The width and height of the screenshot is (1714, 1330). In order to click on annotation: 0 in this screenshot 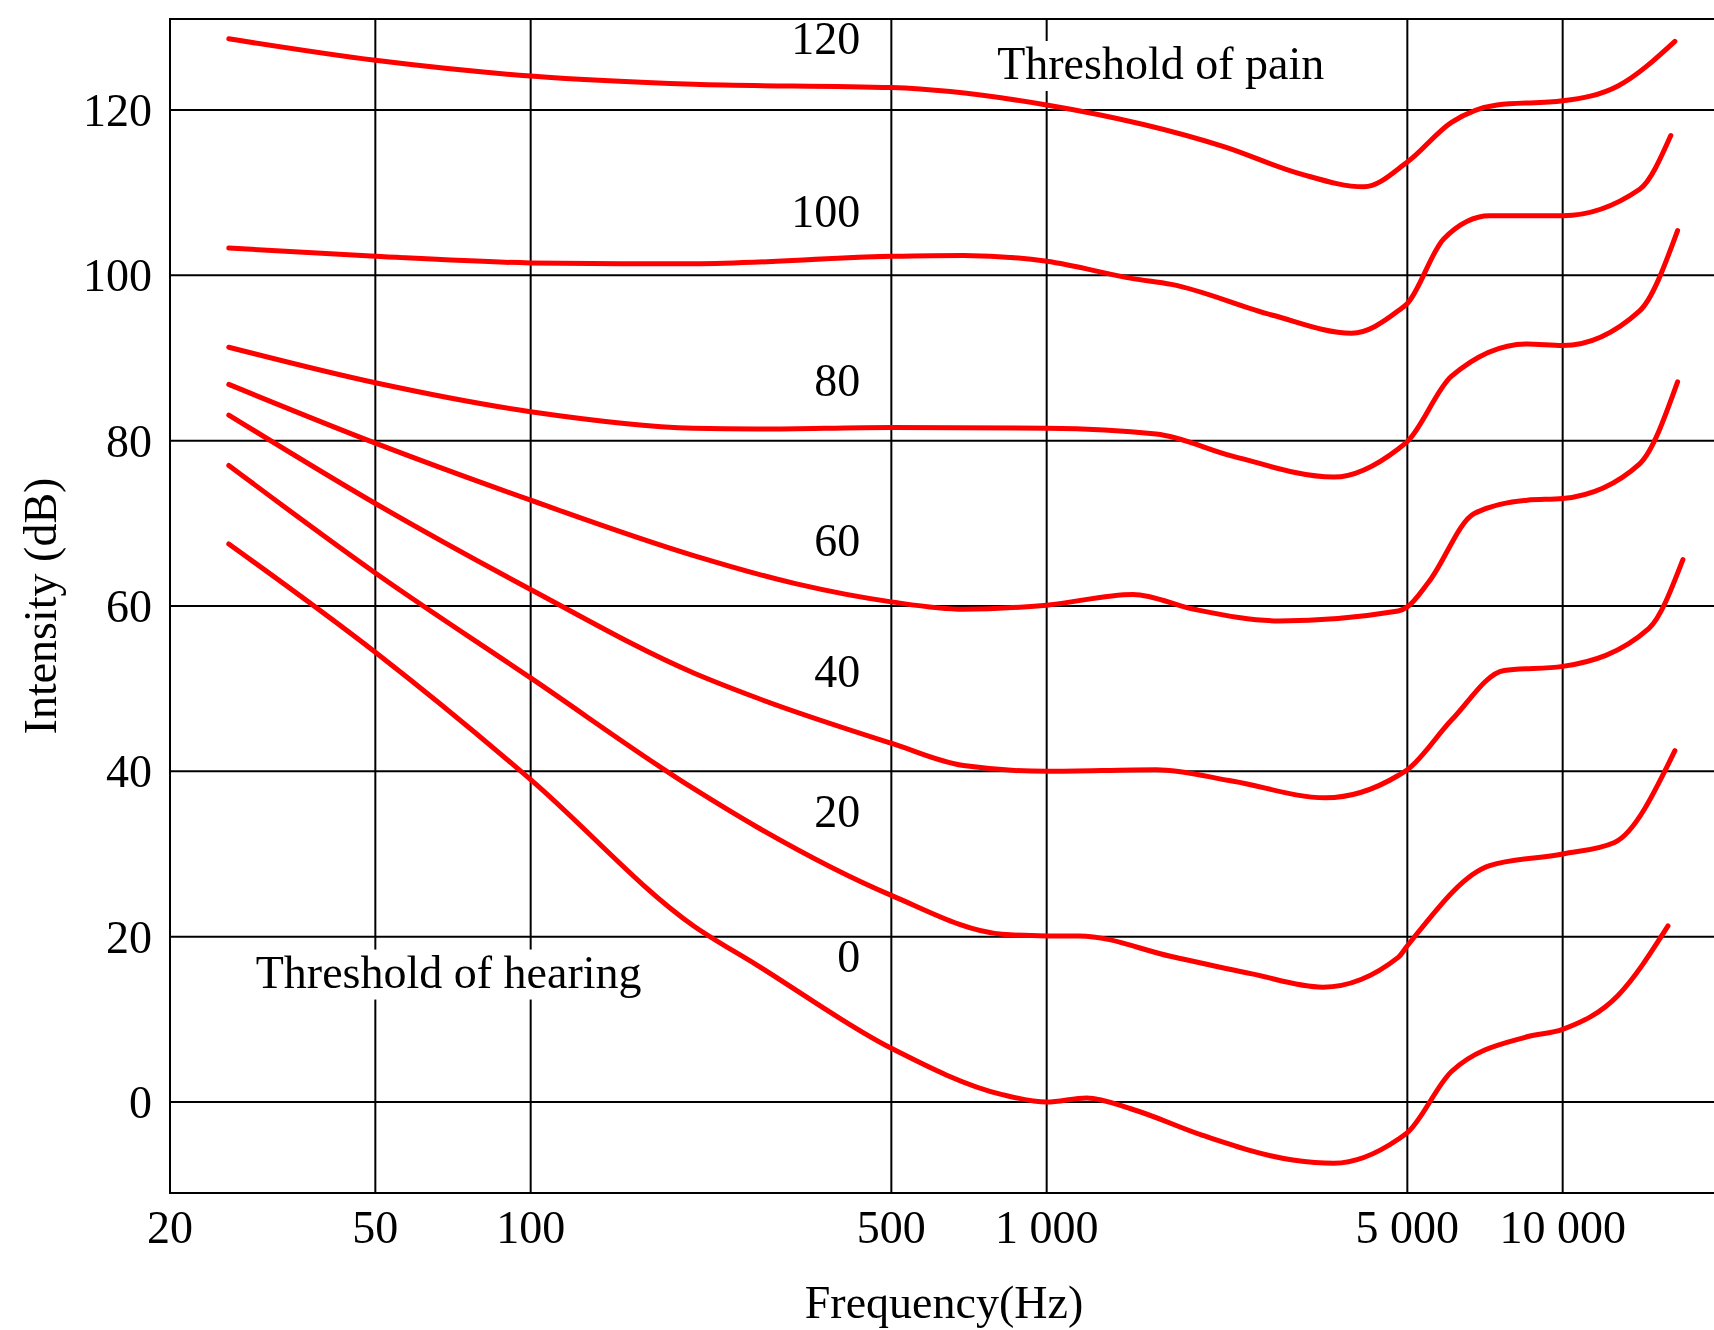, I will do `click(849, 957)`.